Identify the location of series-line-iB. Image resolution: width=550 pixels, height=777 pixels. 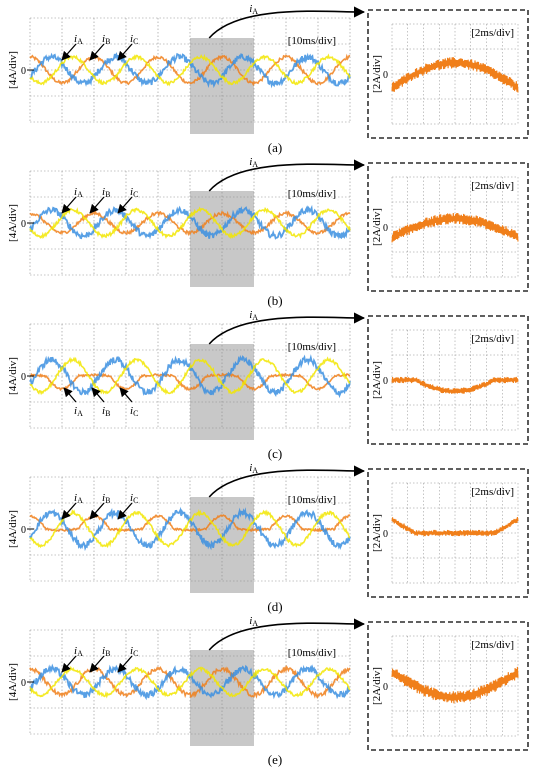
(190, 376).